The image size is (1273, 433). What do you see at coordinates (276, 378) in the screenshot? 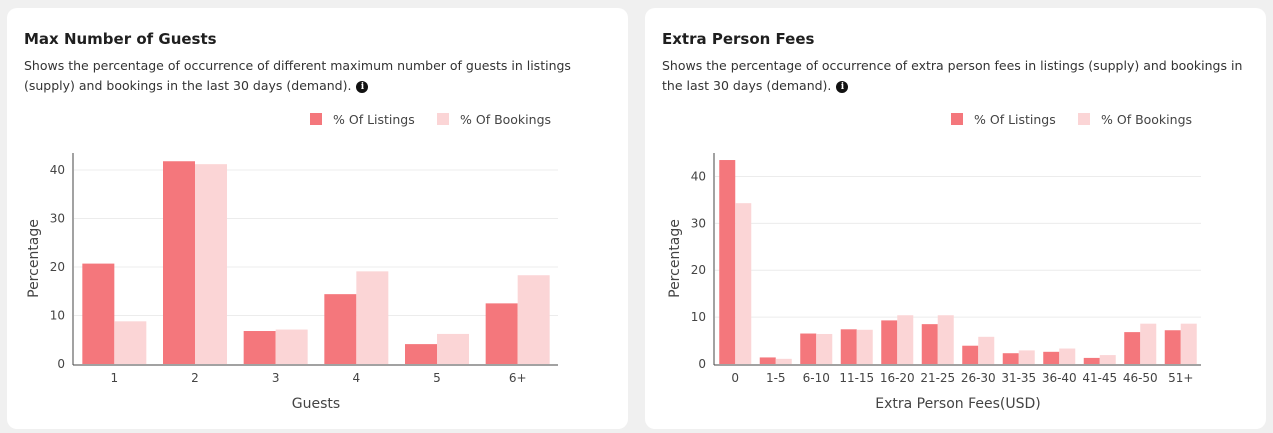
I see `x-tick-label: 3` at bounding box center [276, 378].